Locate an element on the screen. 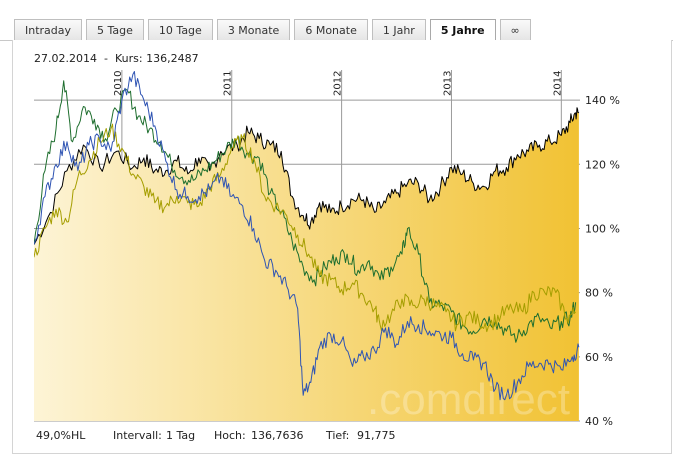 This screenshot has width=673, height=455. tab-4: 6 Monate is located at coordinates (331, 30).